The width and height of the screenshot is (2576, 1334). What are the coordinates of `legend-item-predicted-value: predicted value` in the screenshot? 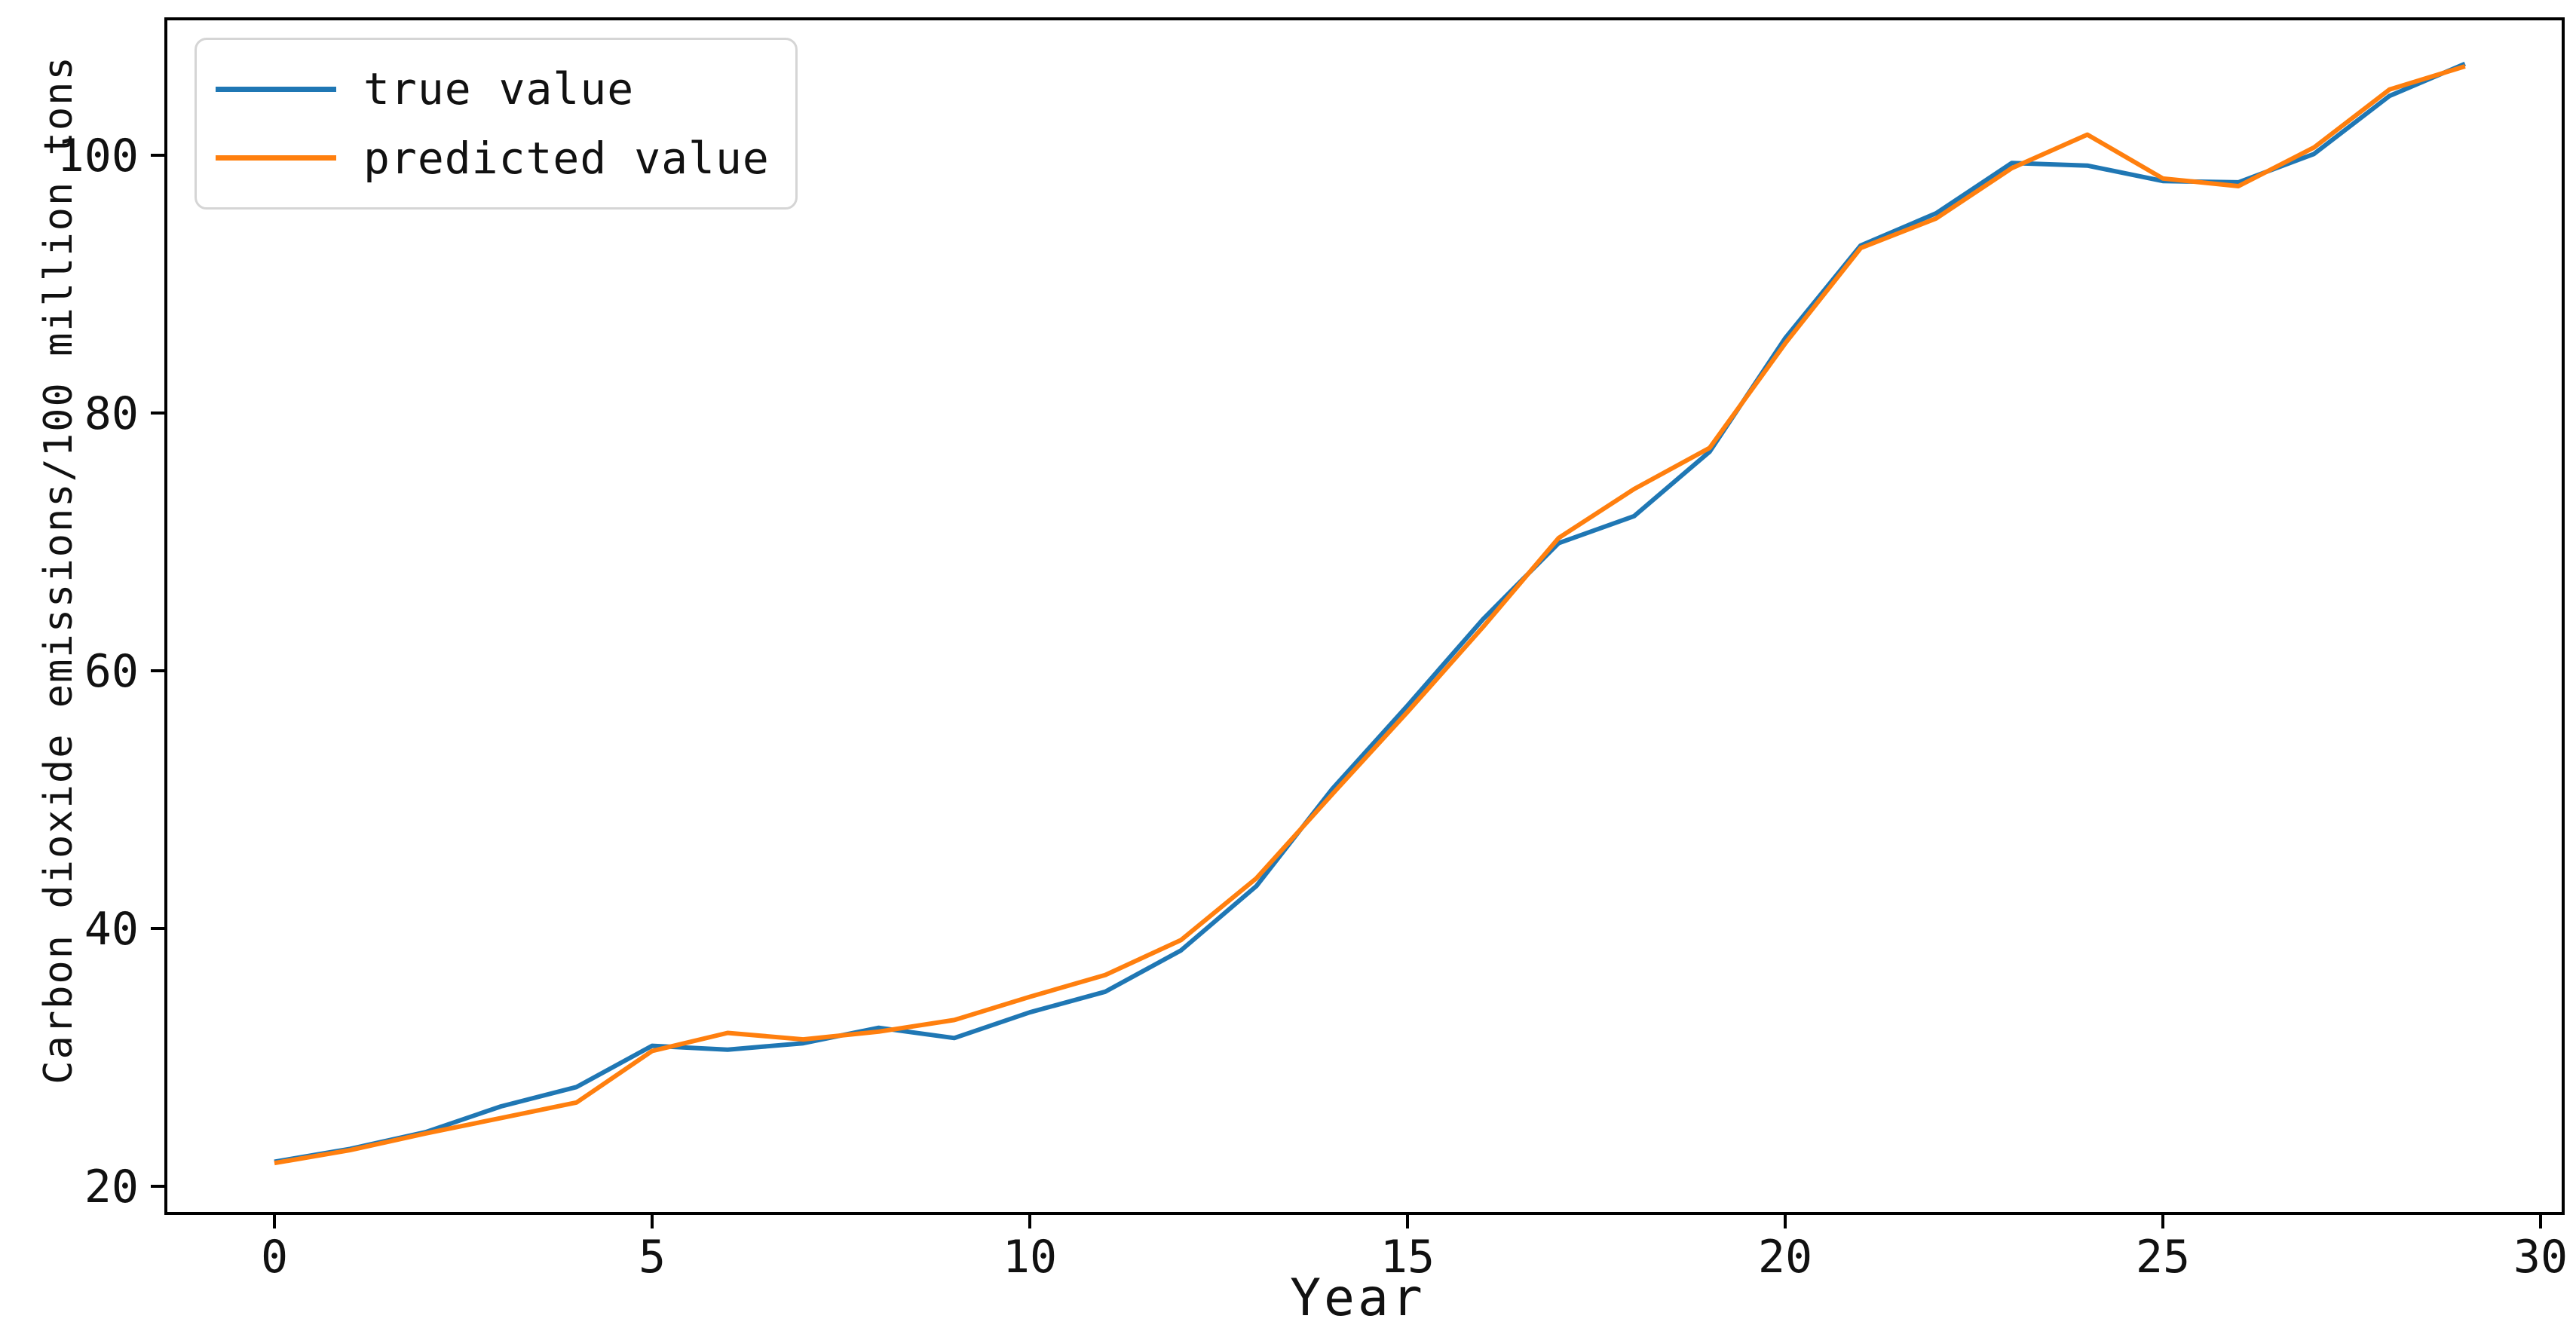 It's located at (496, 158).